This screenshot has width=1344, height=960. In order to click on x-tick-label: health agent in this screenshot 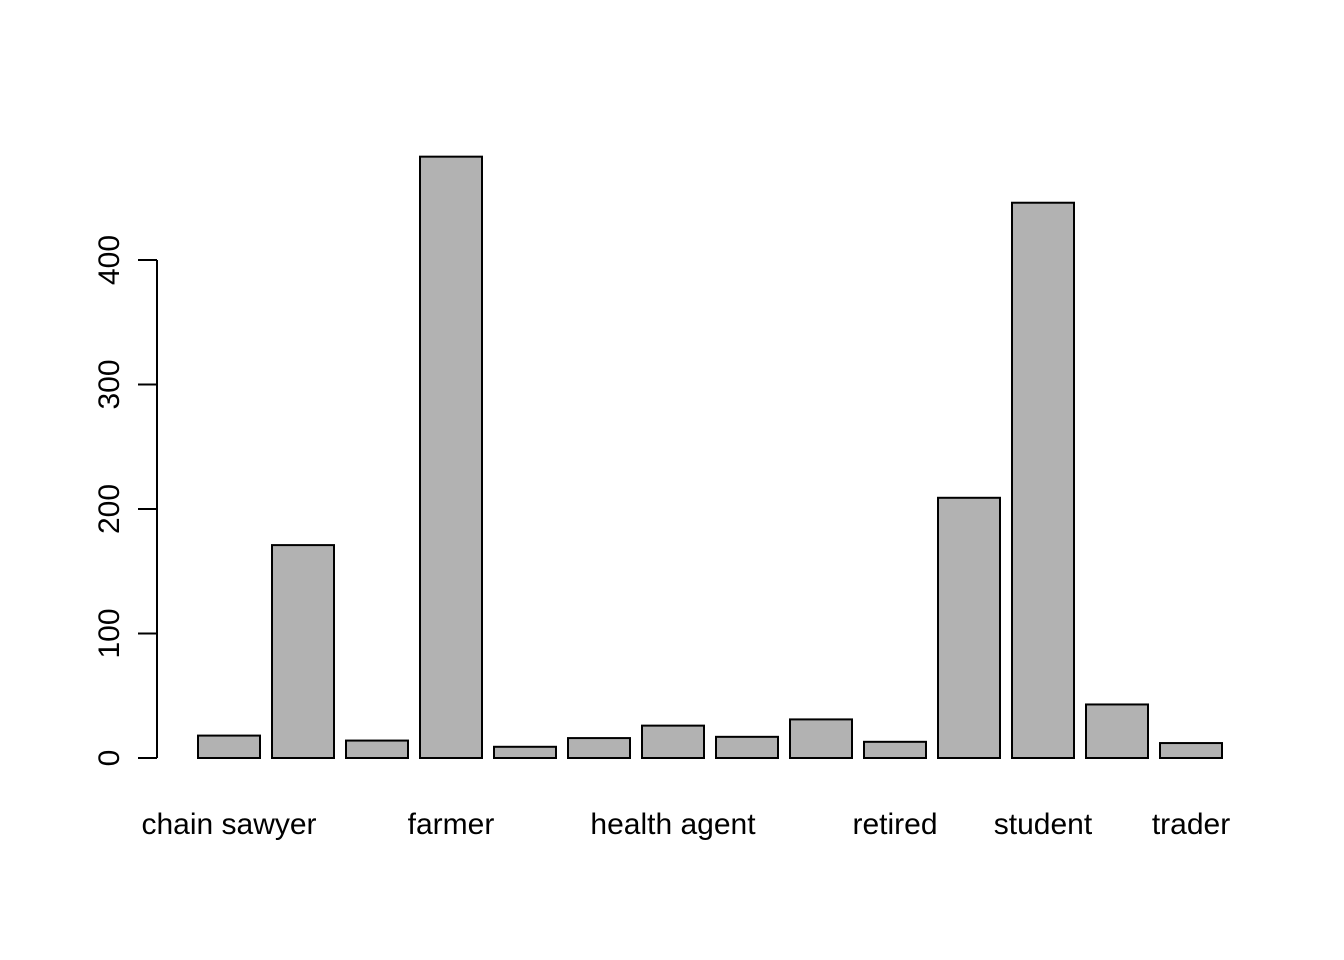, I will do `click(673, 824)`.